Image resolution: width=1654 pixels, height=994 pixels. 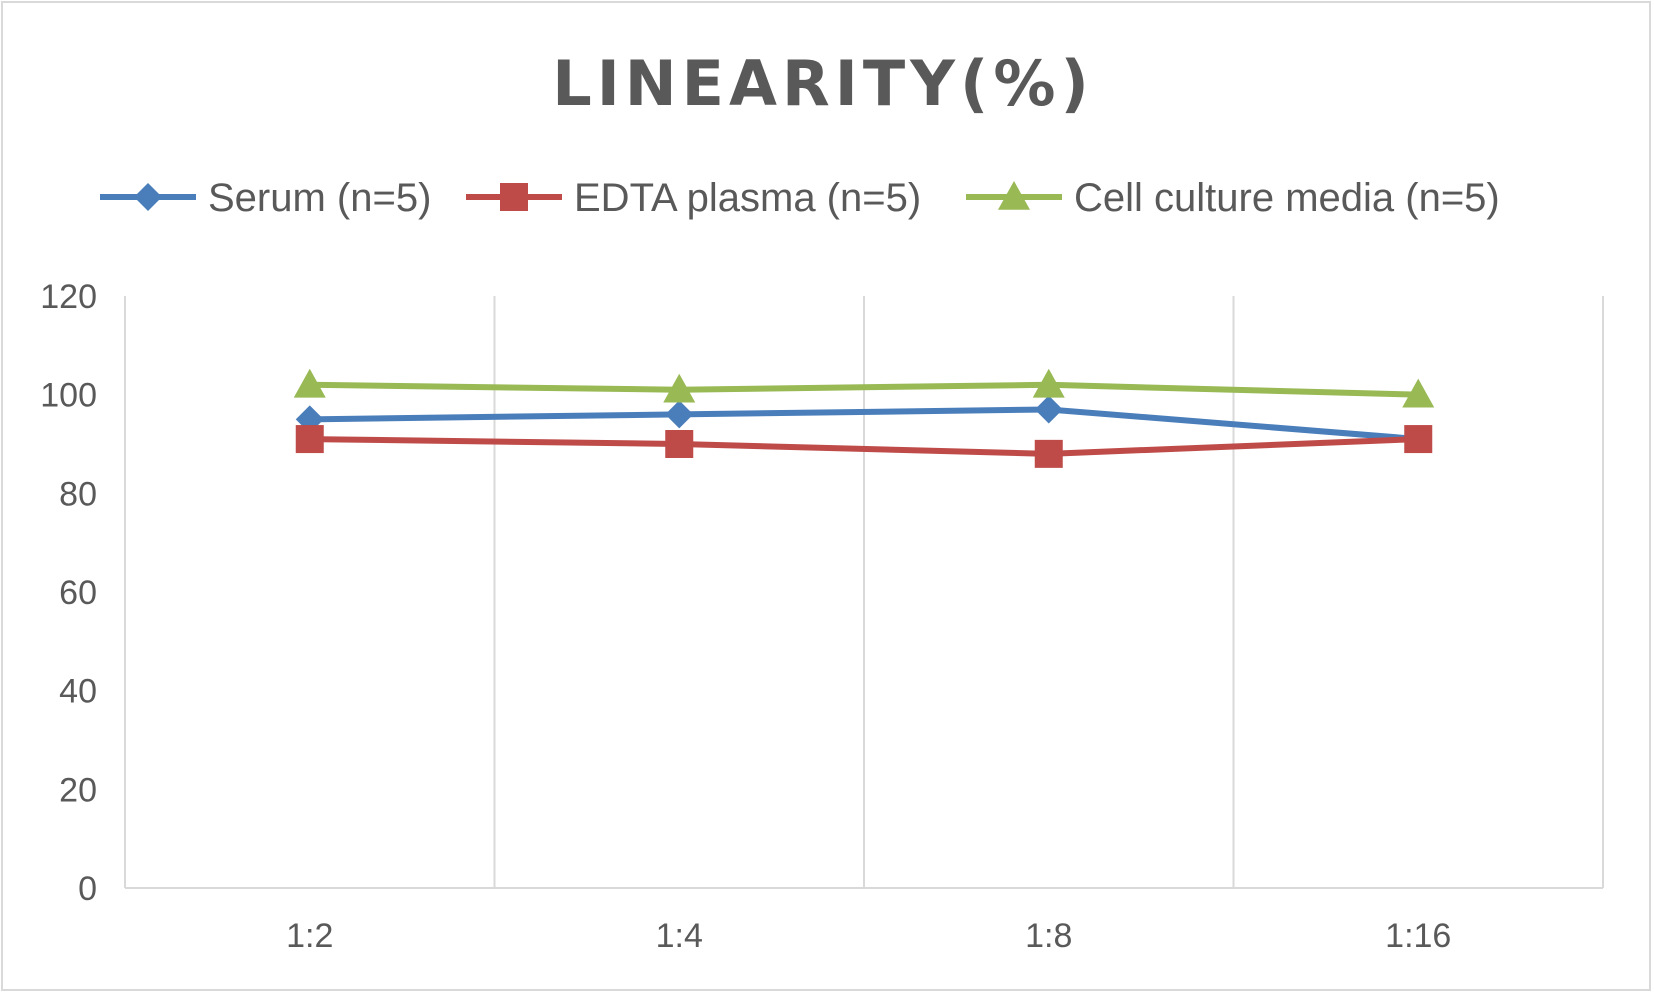 I want to click on legend-item: Cell culture media (n=5), so click(x=1233, y=198).